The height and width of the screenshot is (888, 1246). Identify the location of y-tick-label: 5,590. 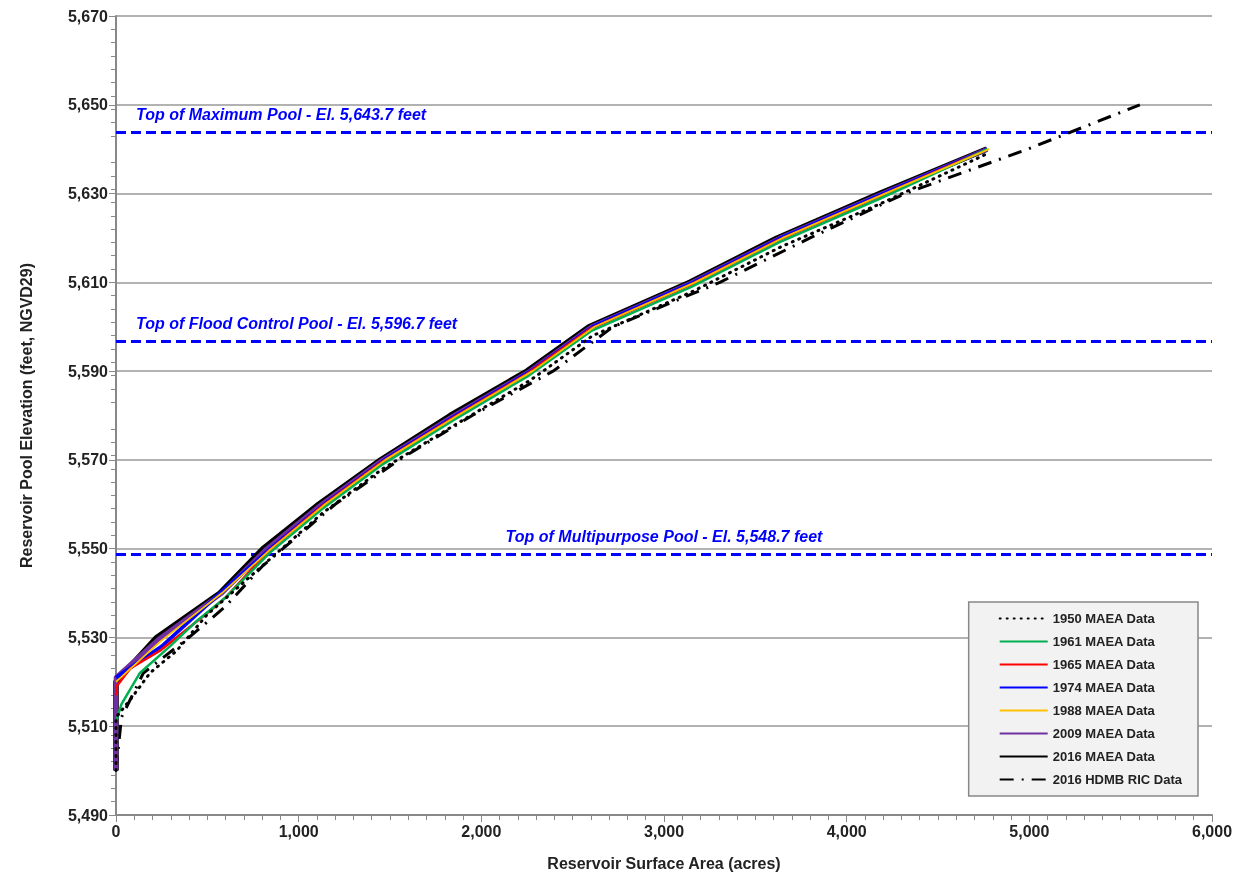
(88, 371).